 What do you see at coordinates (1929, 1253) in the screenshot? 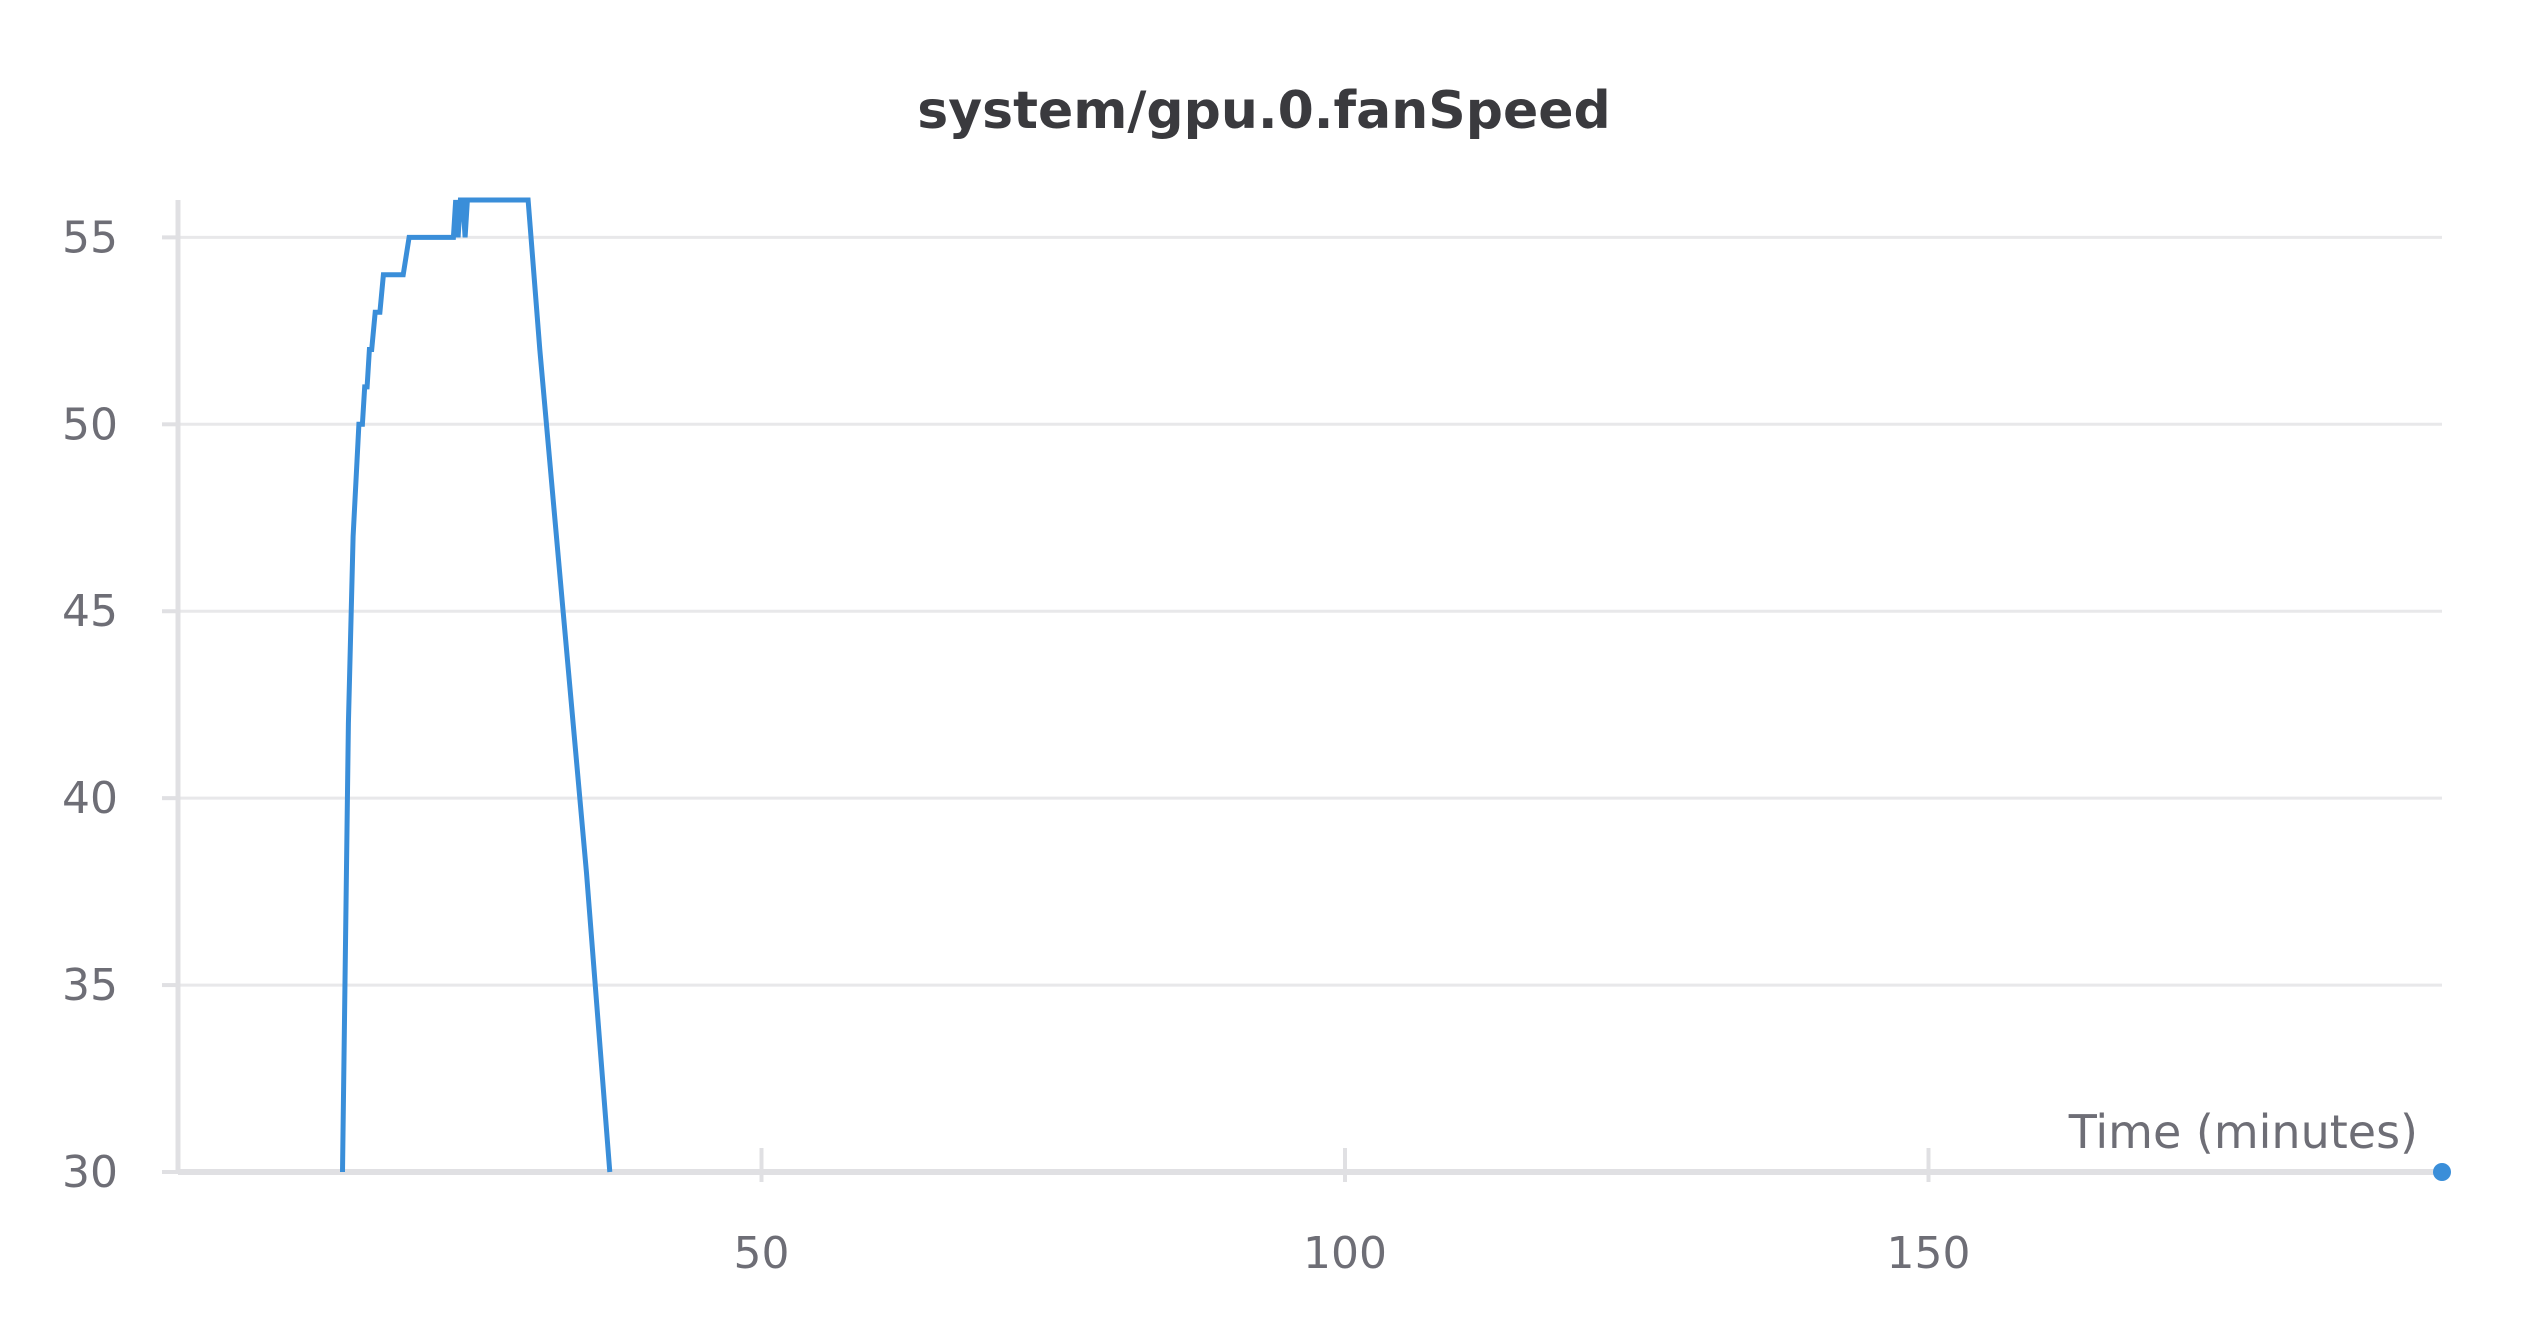
I see `x-tick-label-150: 150` at bounding box center [1929, 1253].